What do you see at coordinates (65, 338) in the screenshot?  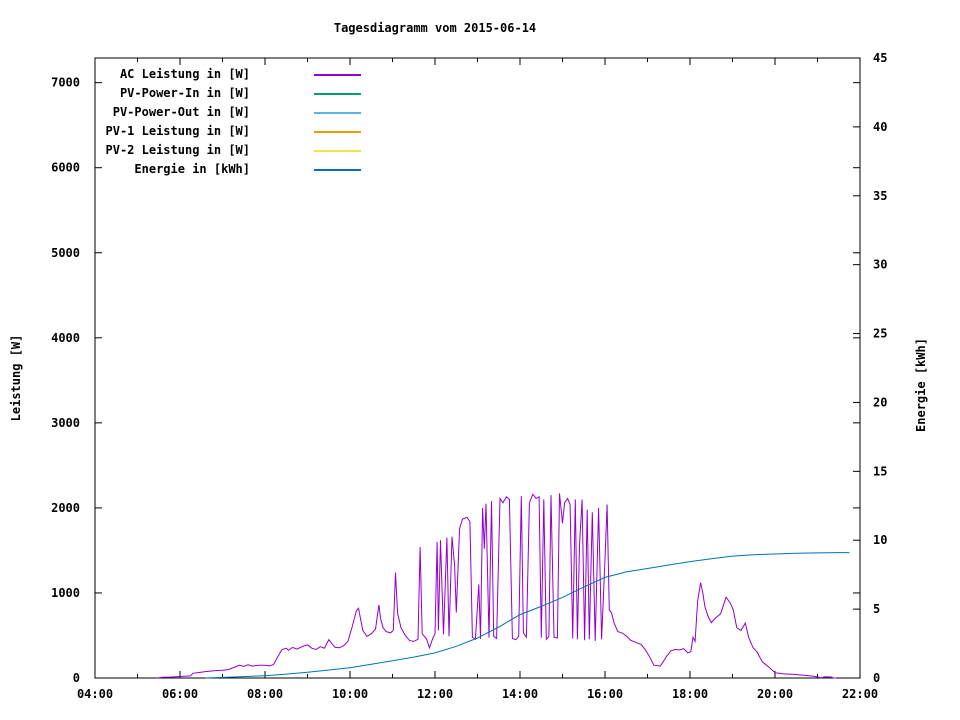 I see `y-tick-label: 4000` at bounding box center [65, 338].